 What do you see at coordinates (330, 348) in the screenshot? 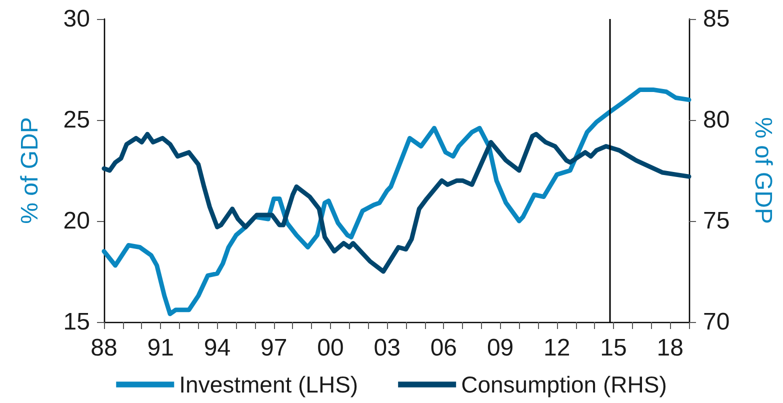
I see `x-tick-label: 00` at bounding box center [330, 348].